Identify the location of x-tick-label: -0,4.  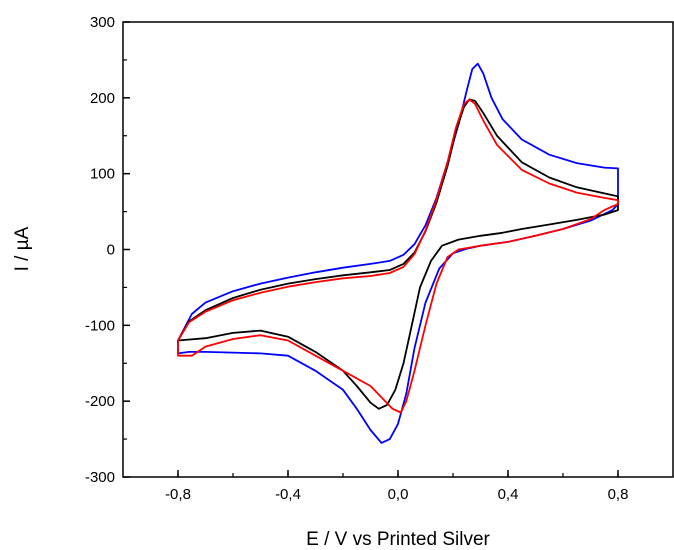
(288, 494).